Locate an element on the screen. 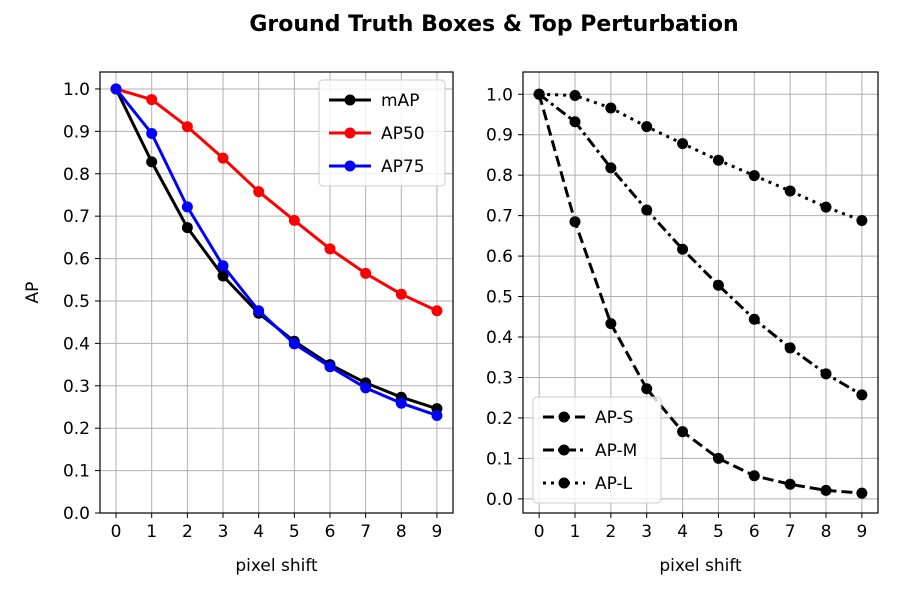 Image resolution: width=900 pixels, height=600 pixels. x-tick-label: 9 is located at coordinates (437, 532).